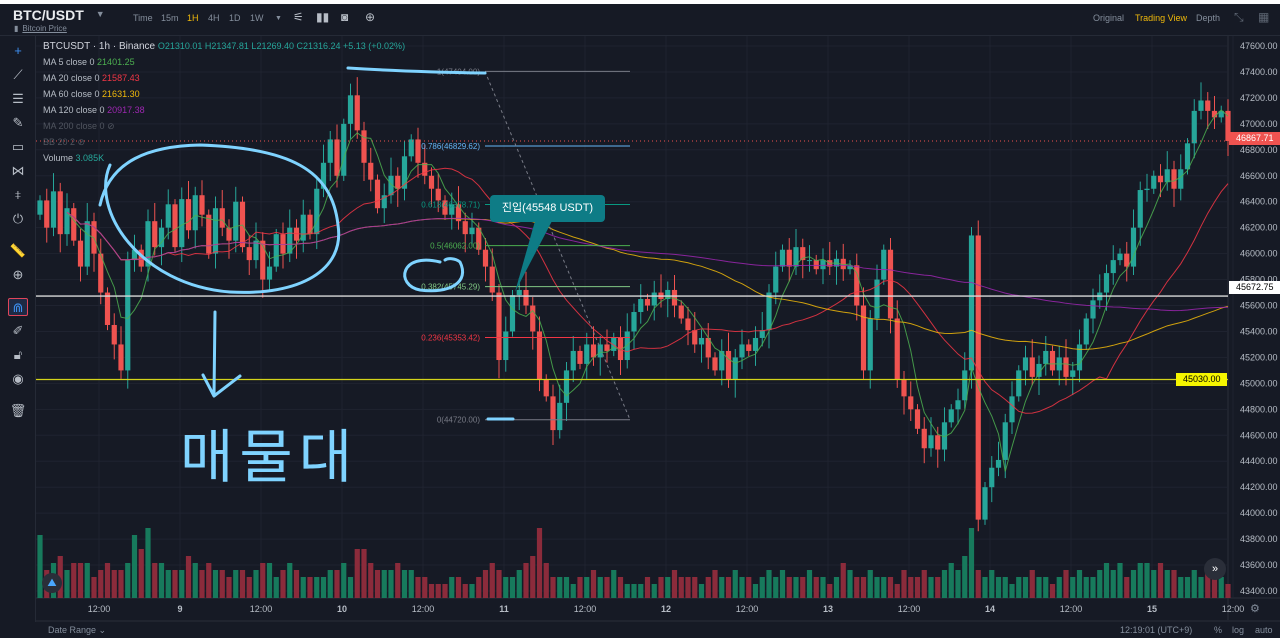  What do you see at coordinates (18, 330) in the screenshot?
I see `lock-drawing-icon: ✐` at bounding box center [18, 330].